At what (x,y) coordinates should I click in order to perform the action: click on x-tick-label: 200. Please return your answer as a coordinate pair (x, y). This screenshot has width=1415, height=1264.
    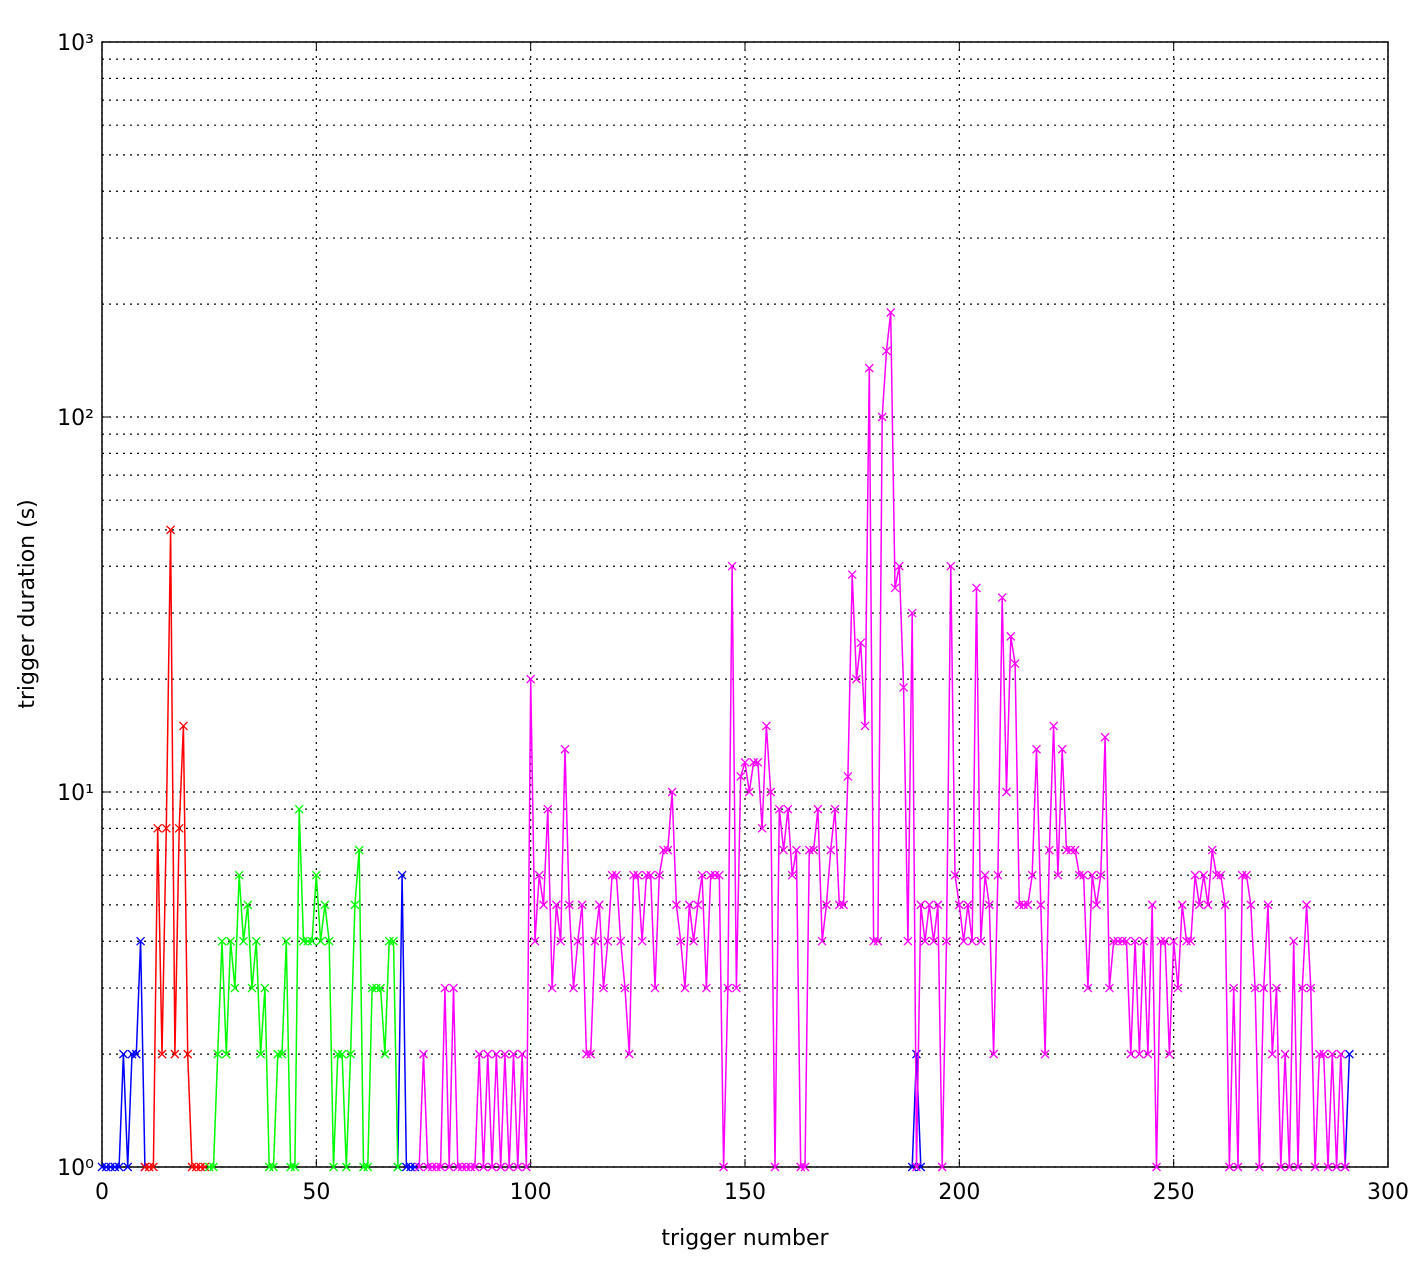
    Looking at the image, I should click on (959, 1192).